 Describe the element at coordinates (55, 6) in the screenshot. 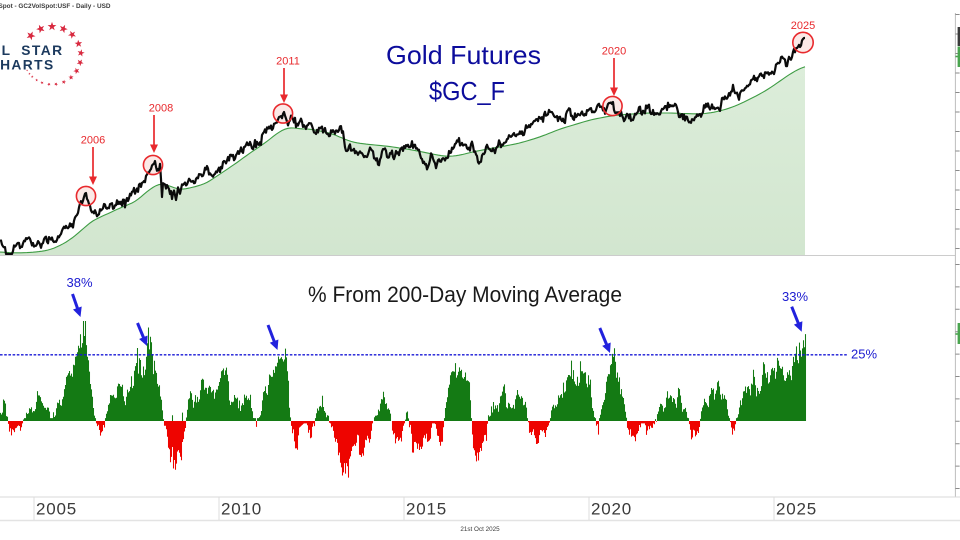

I see `svg-text:Spot - GC2VolSpot:USF - Daily: Spot - GC2VolSpot:USF - Daily - USD` at that location.